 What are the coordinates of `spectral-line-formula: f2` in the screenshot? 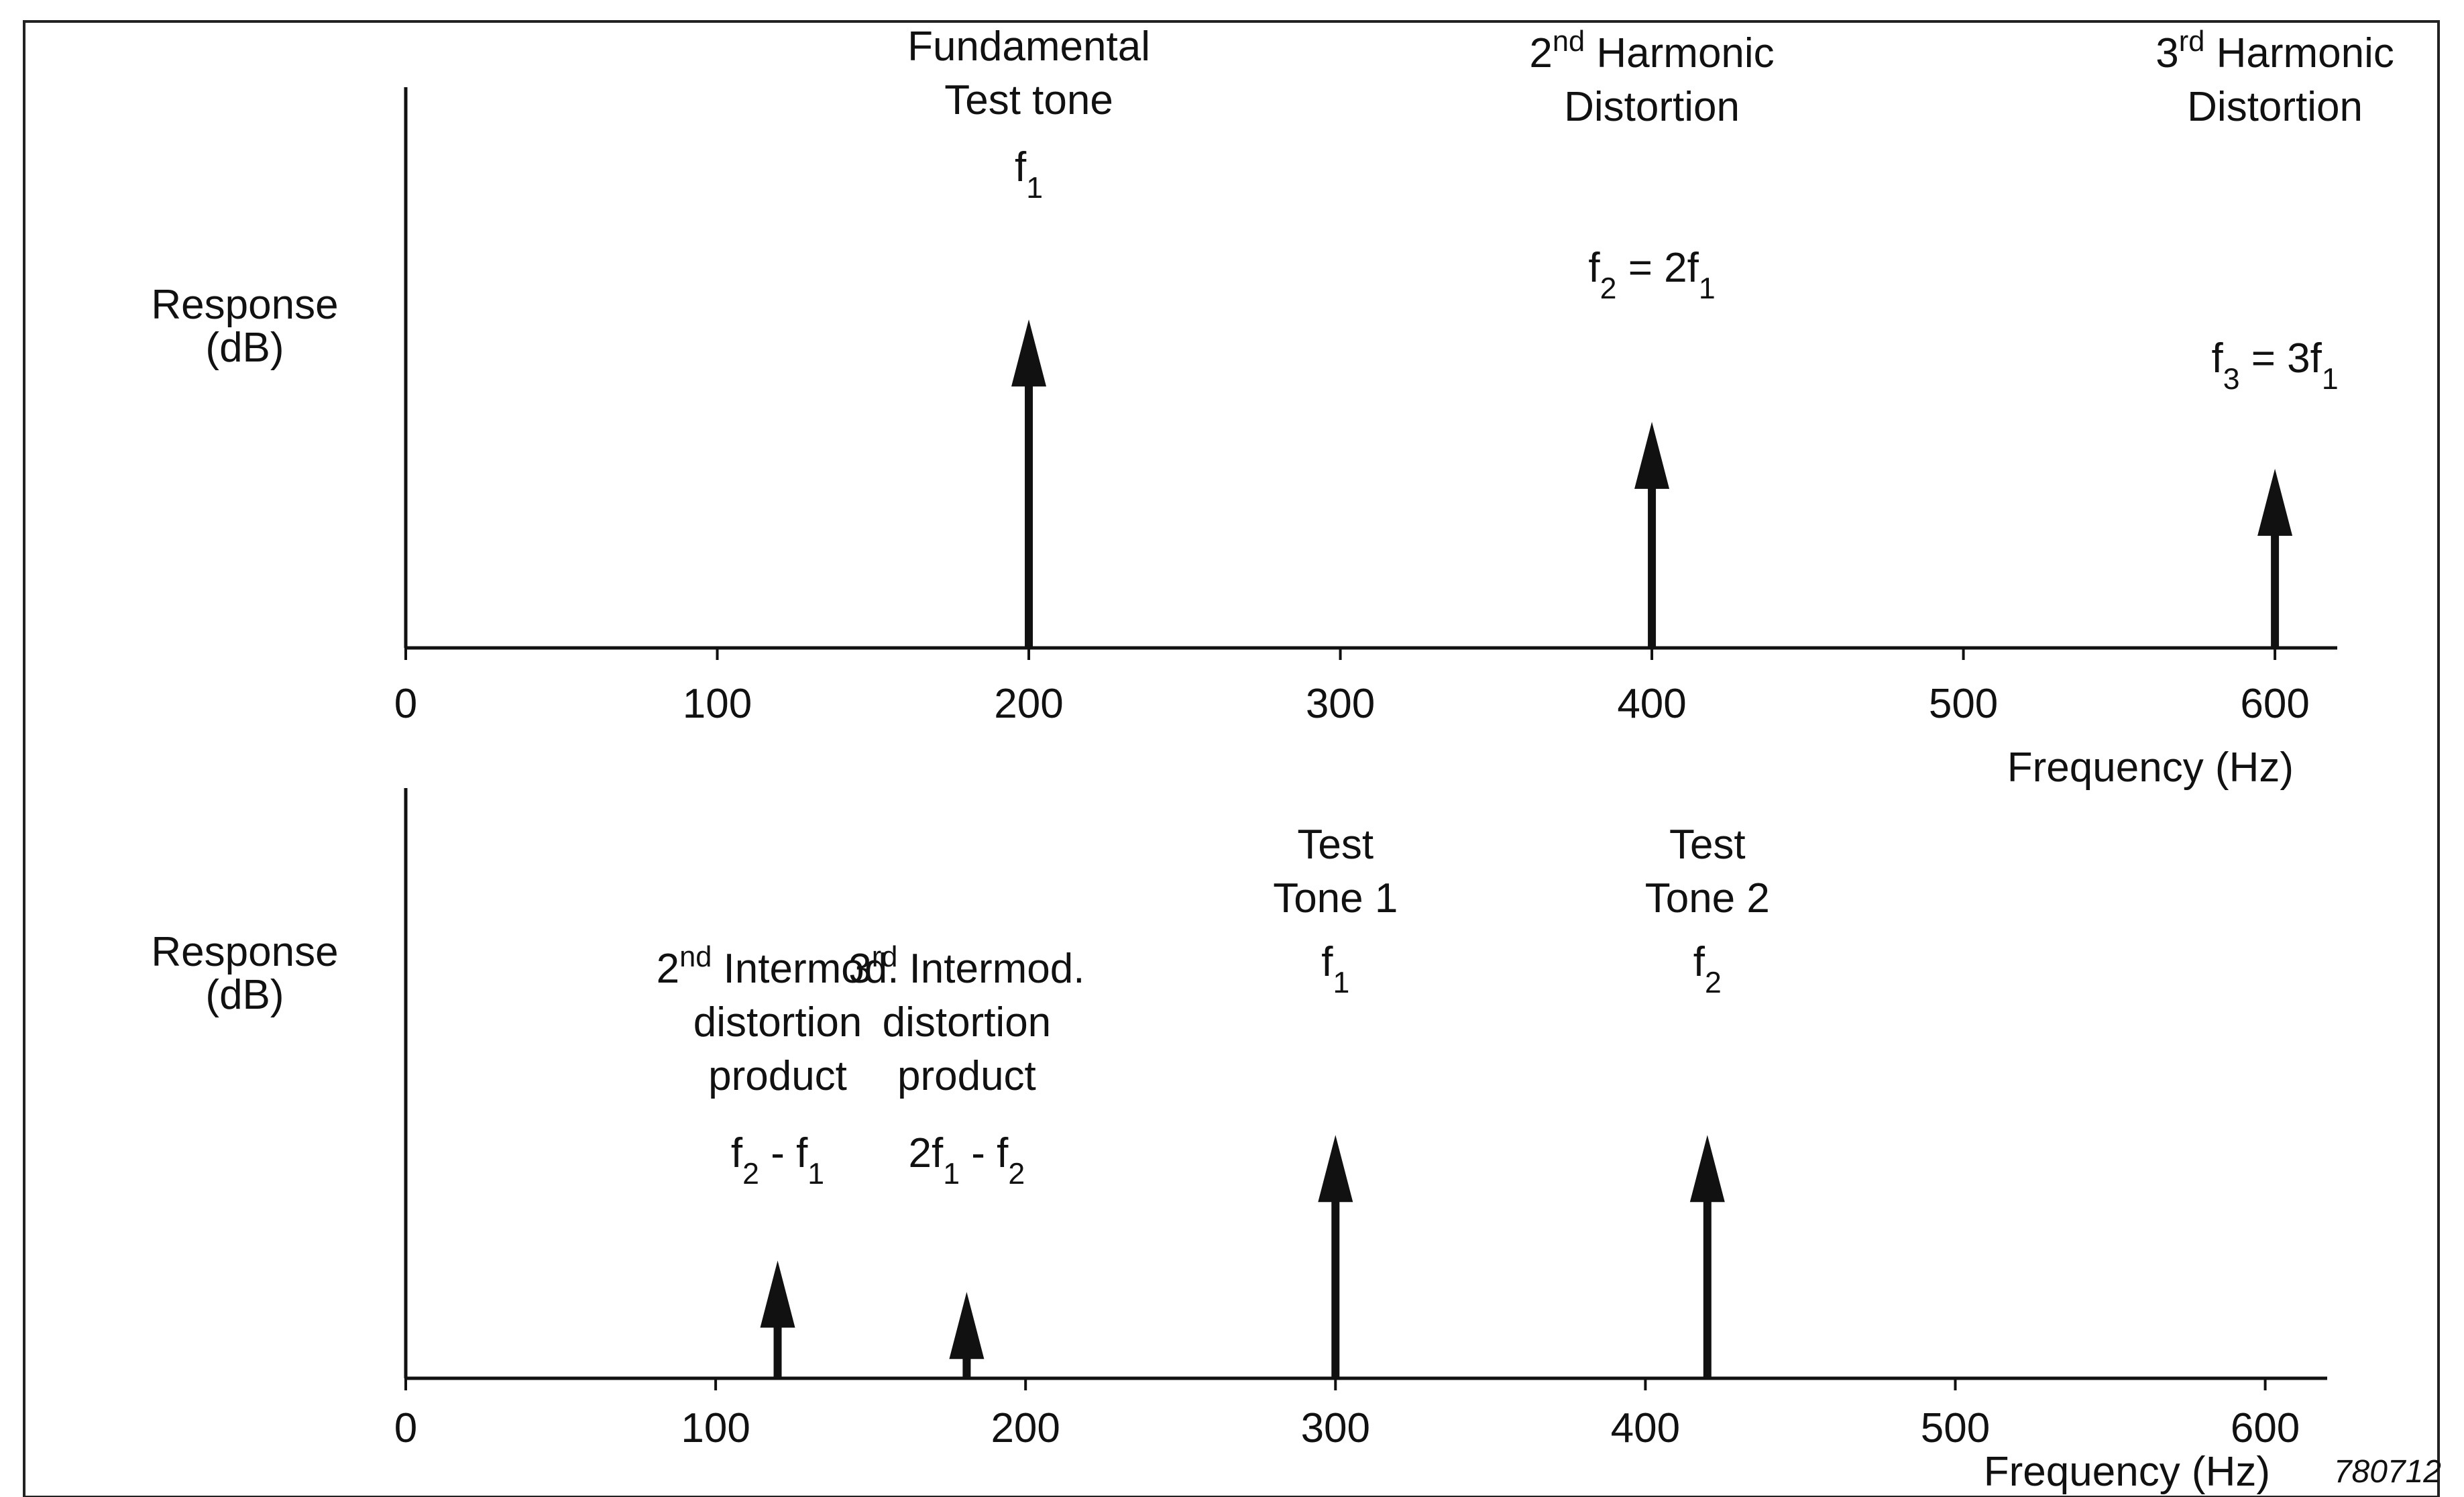 It's located at (1707, 969).